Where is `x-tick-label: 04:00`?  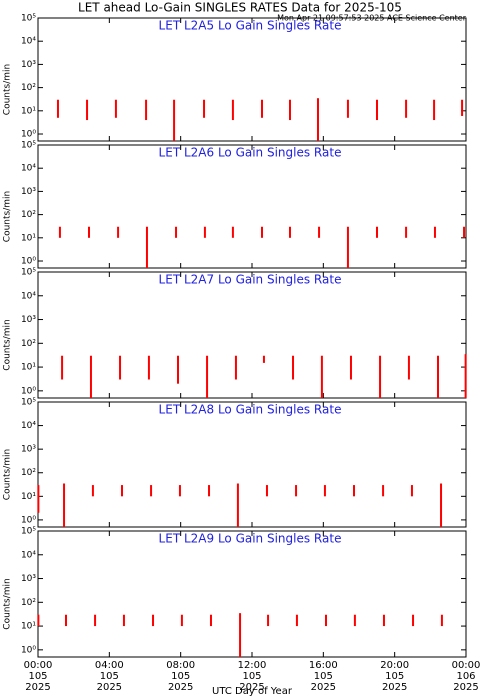
x-tick-label: 04:00 is located at coordinates (109, 665).